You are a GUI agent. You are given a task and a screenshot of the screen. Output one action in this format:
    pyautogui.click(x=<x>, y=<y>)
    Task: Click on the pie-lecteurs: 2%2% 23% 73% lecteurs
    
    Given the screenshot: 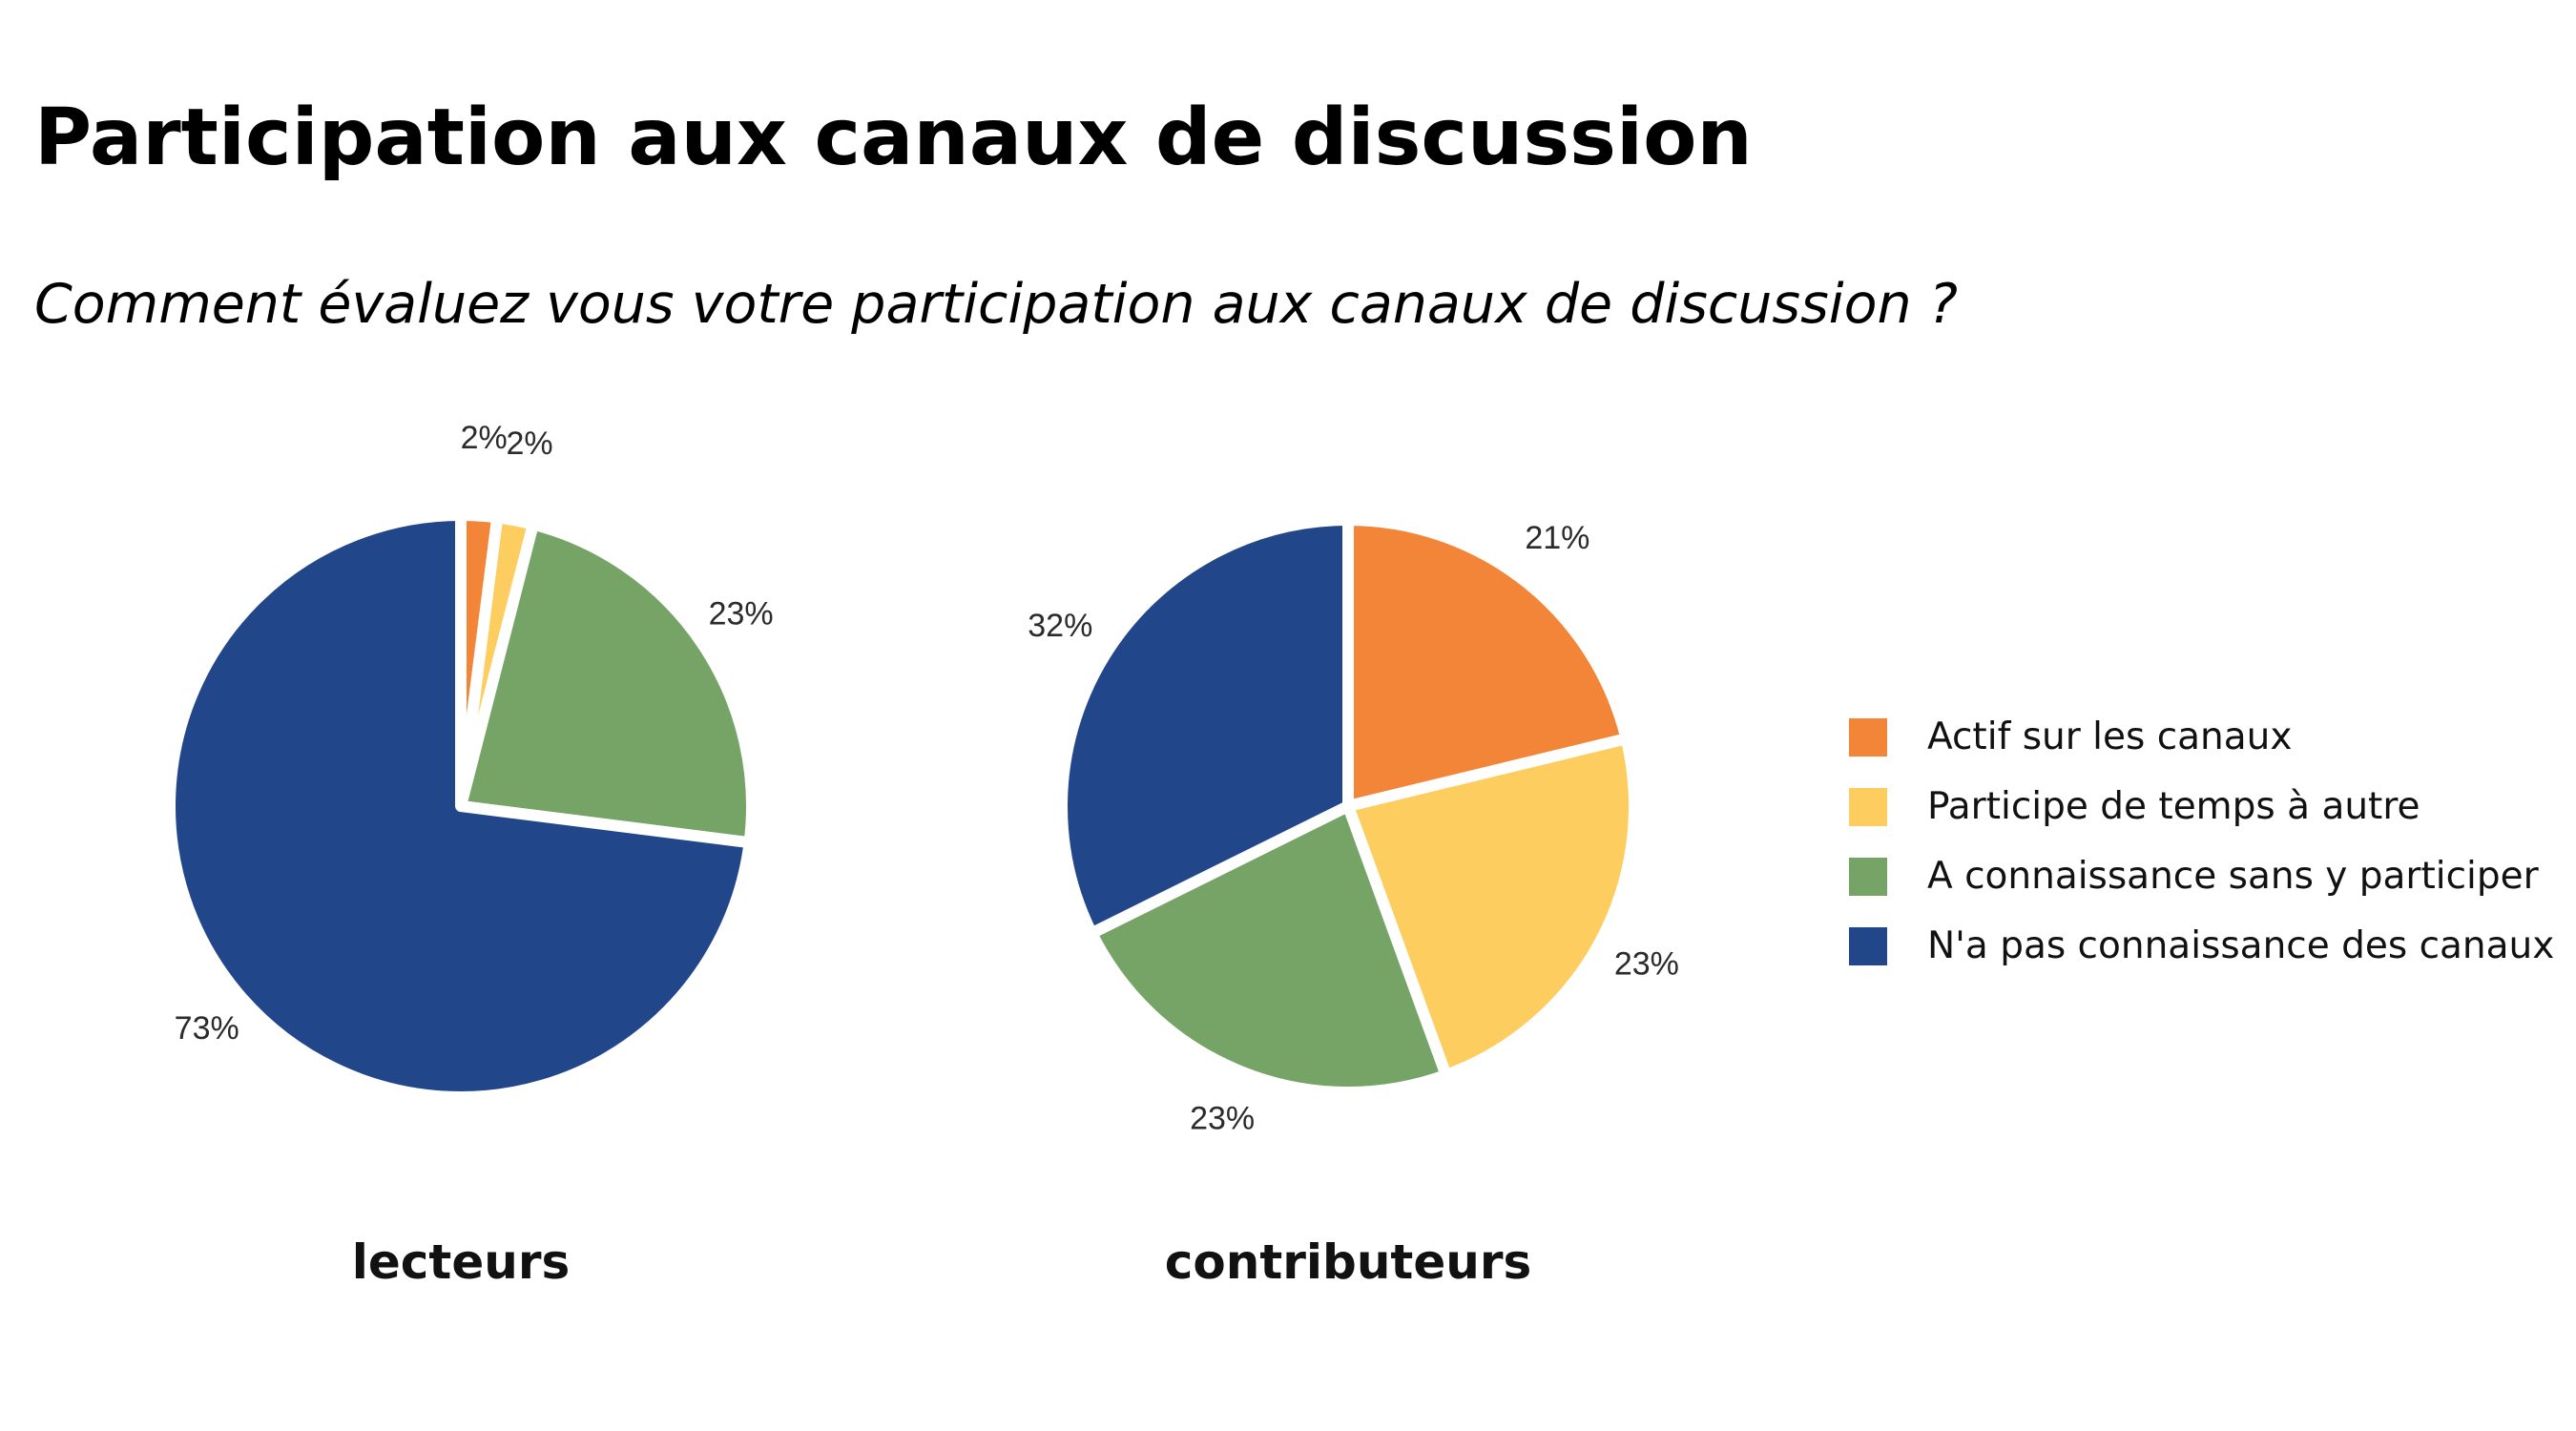 What is the action you would take?
    pyautogui.click(x=469, y=855)
    